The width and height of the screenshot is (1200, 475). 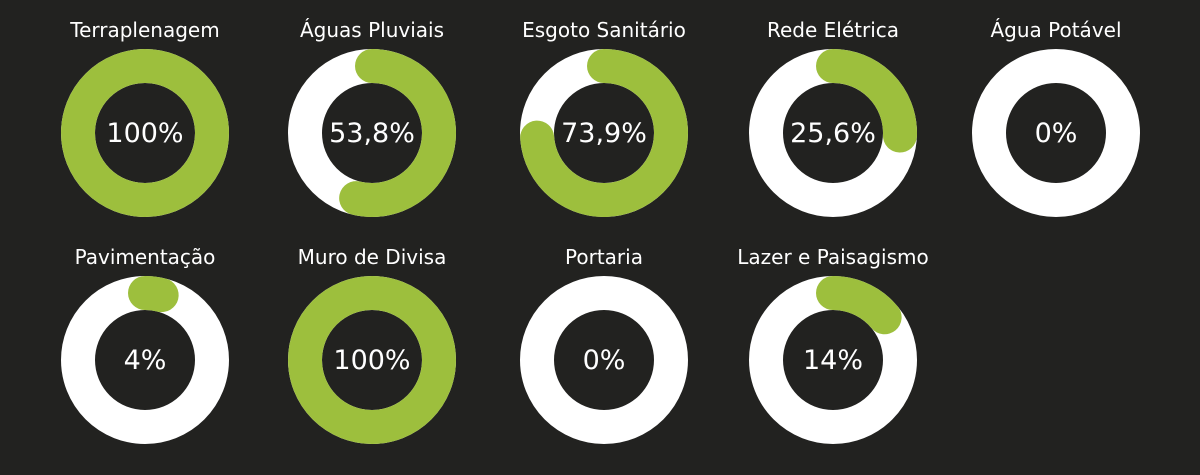 I want to click on donut-value-label: 4%, so click(x=145, y=360).